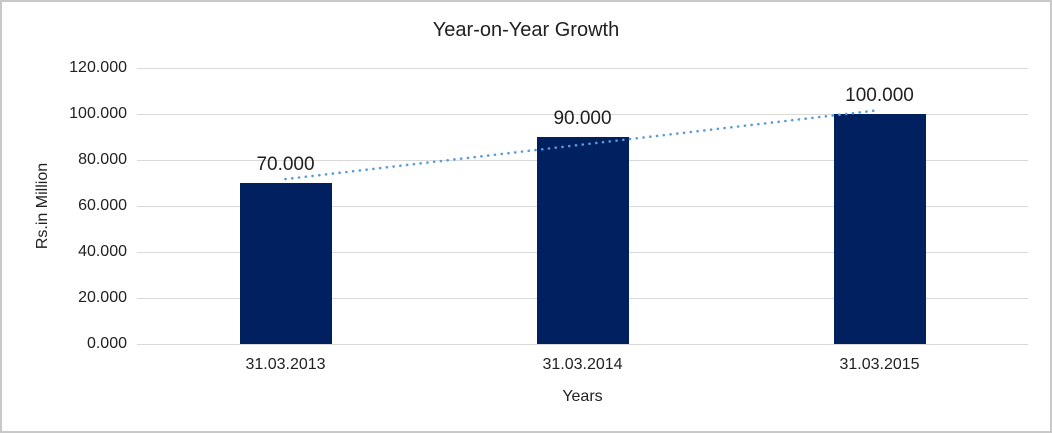 This screenshot has width=1052, height=433. What do you see at coordinates (102, 251) in the screenshot?
I see `y-tick-label: 40.000` at bounding box center [102, 251].